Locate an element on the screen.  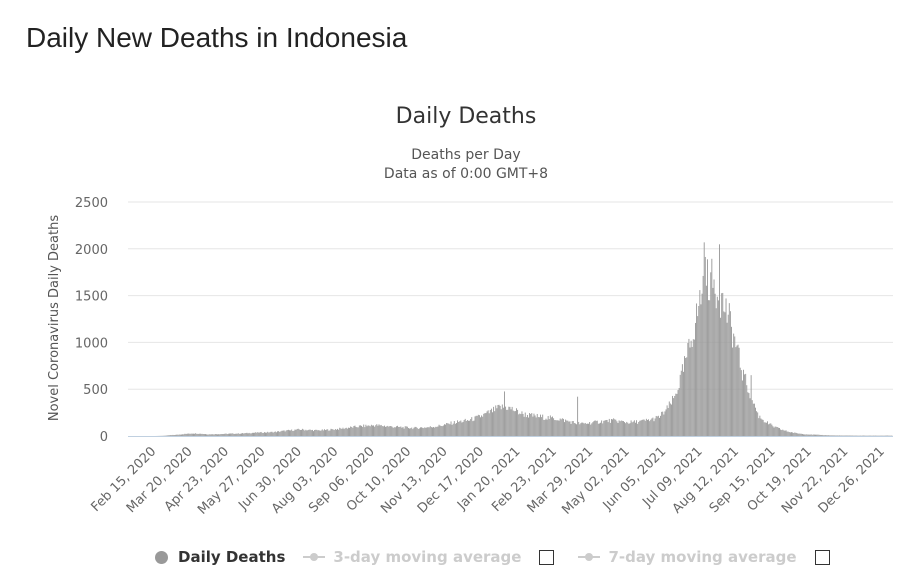
y-tick-label: 0 is located at coordinates (104, 437).